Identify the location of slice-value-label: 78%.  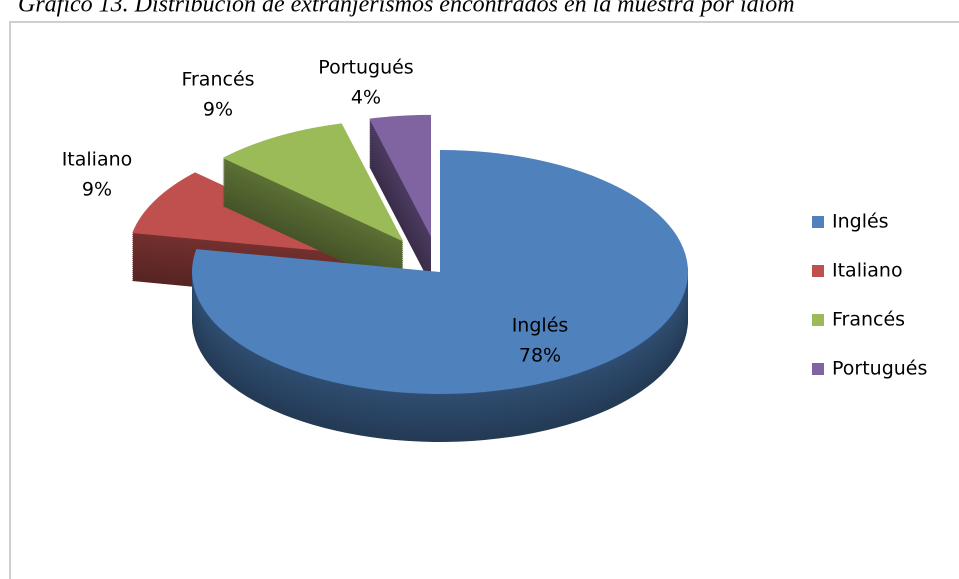
(540, 356).